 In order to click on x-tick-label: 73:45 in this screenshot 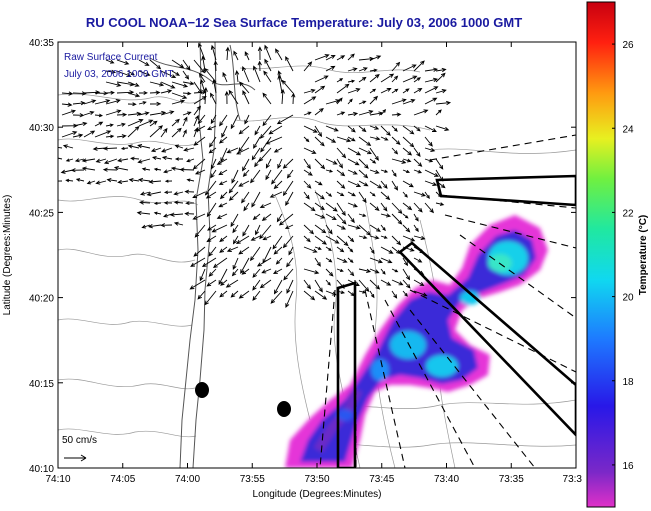, I will do `click(381, 479)`.